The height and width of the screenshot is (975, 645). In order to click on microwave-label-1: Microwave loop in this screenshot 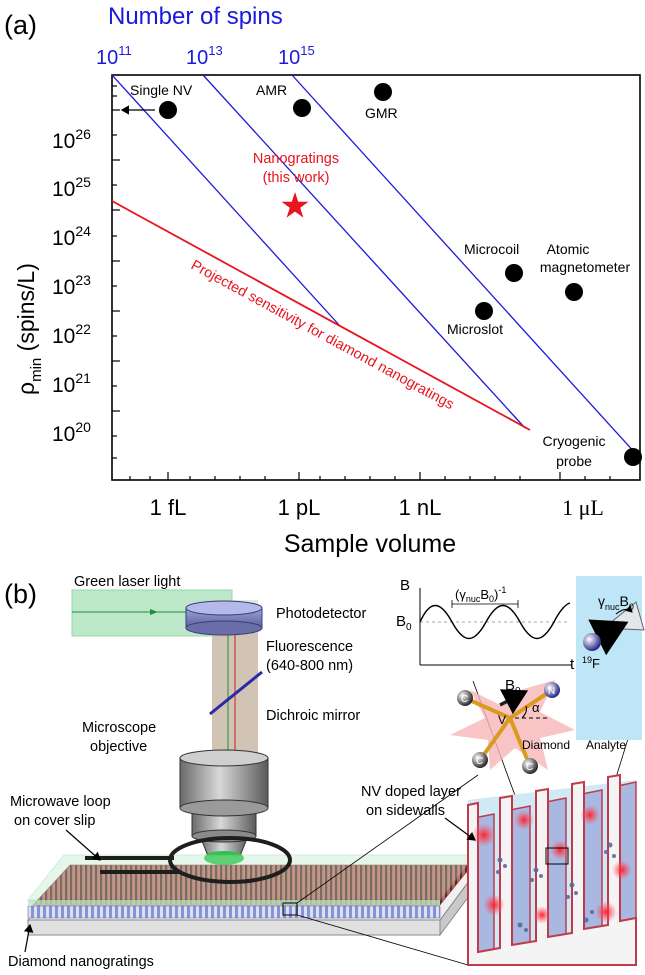, I will do `click(60, 802)`.